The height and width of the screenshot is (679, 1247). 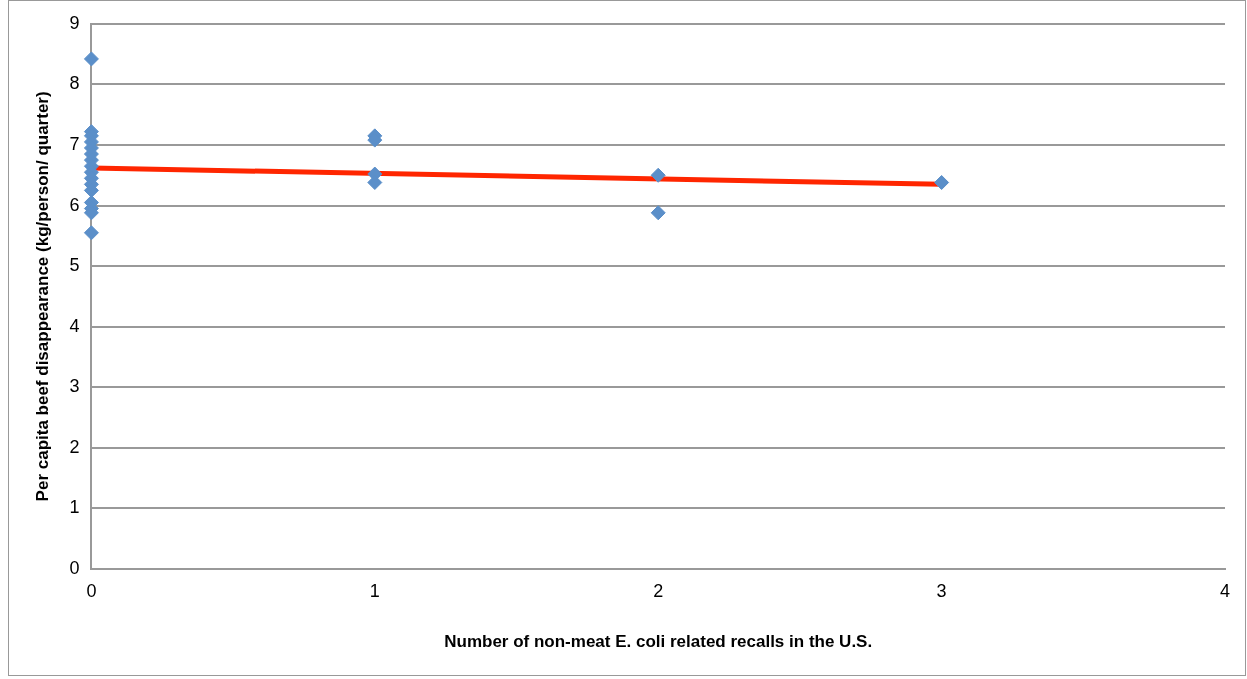 I want to click on x-tick-label: 2, so click(x=658, y=590).